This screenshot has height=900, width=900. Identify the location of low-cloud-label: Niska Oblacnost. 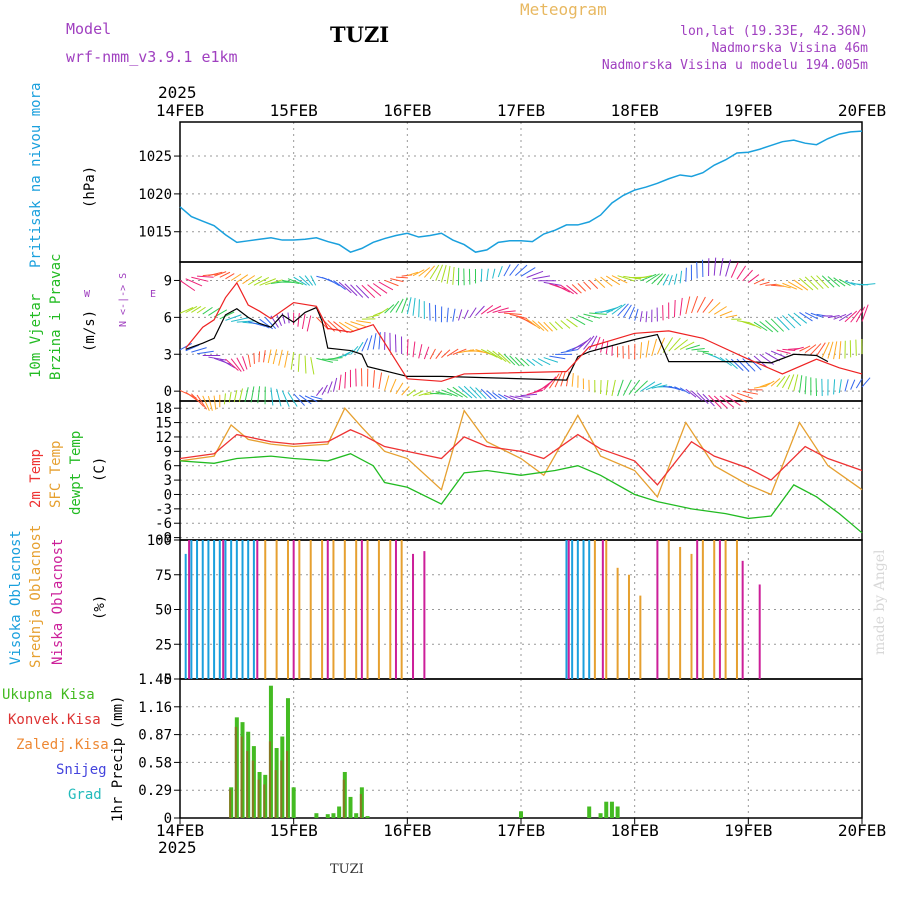
(58, 601).